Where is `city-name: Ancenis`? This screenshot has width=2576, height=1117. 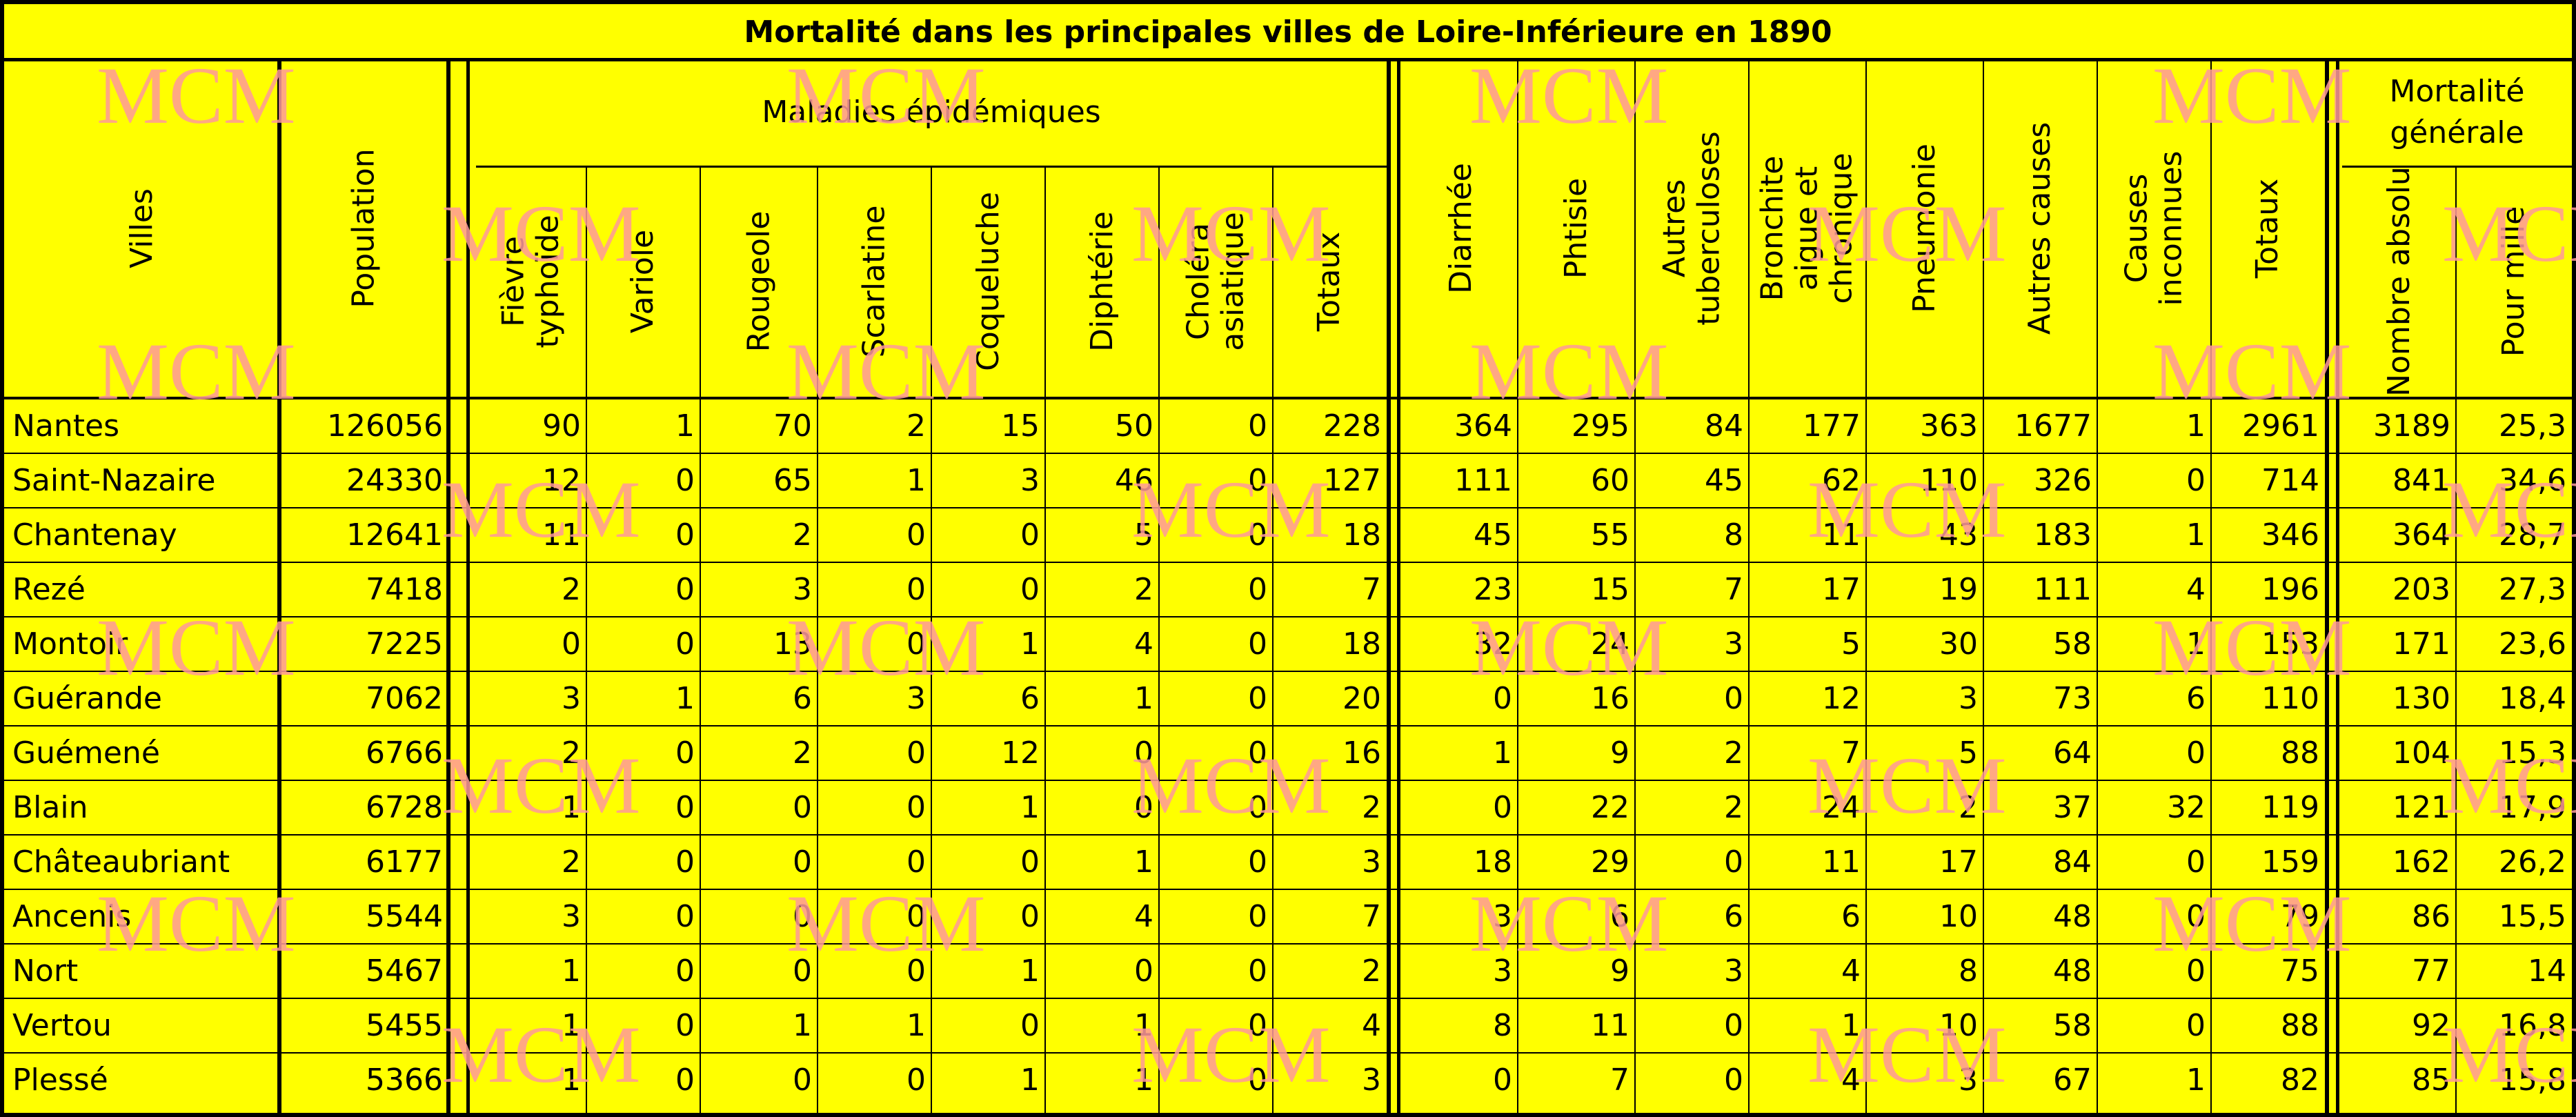 city-name: Ancenis is located at coordinates (72, 916).